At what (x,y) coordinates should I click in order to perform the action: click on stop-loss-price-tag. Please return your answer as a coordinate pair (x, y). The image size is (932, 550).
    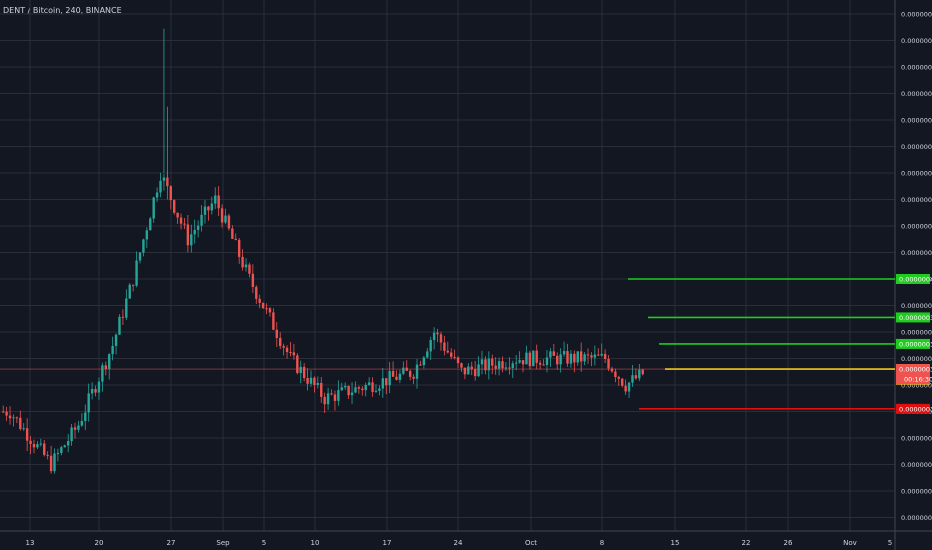
    Looking at the image, I should click on (913, 408).